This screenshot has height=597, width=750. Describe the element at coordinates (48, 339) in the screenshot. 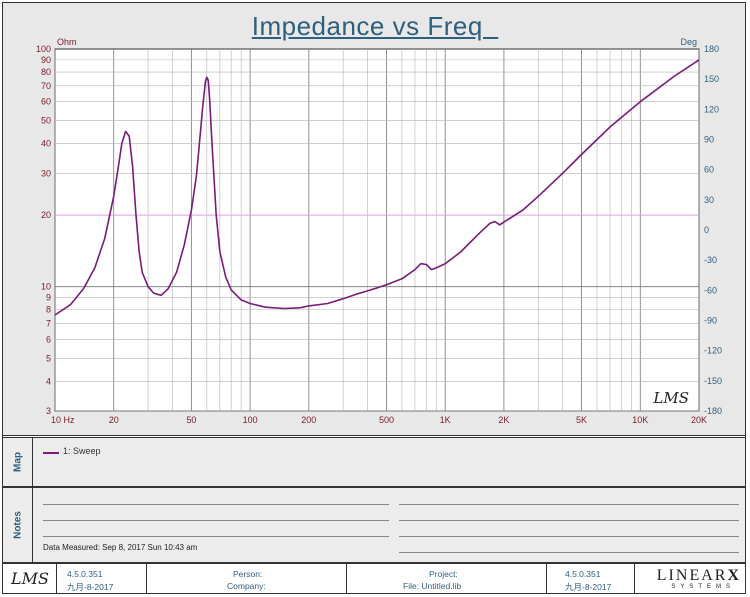

I see `y-tick-label: 6` at that location.